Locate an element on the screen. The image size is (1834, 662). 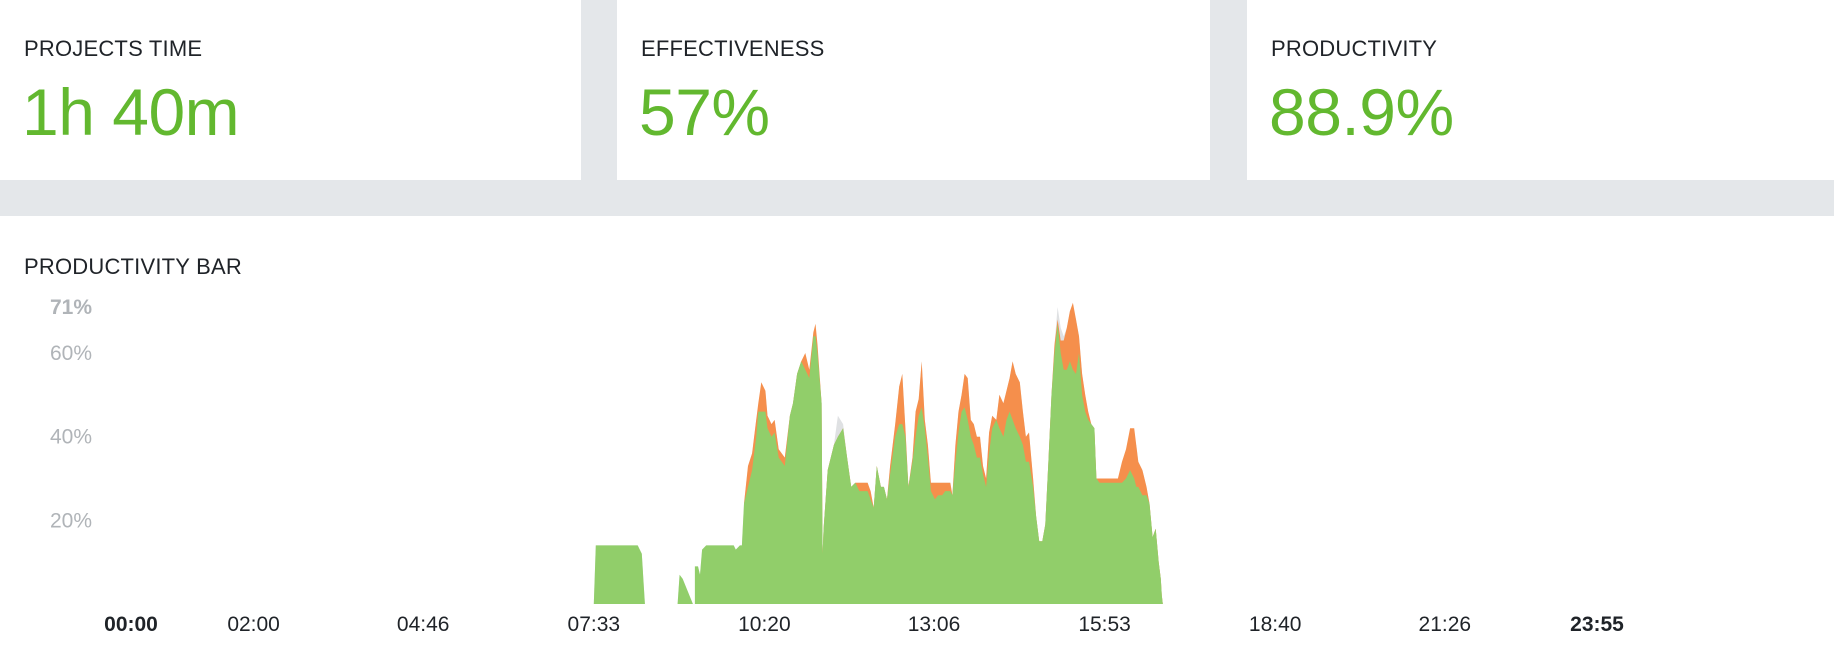
x-tick-label-3: 07:33 is located at coordinates (594, 624).